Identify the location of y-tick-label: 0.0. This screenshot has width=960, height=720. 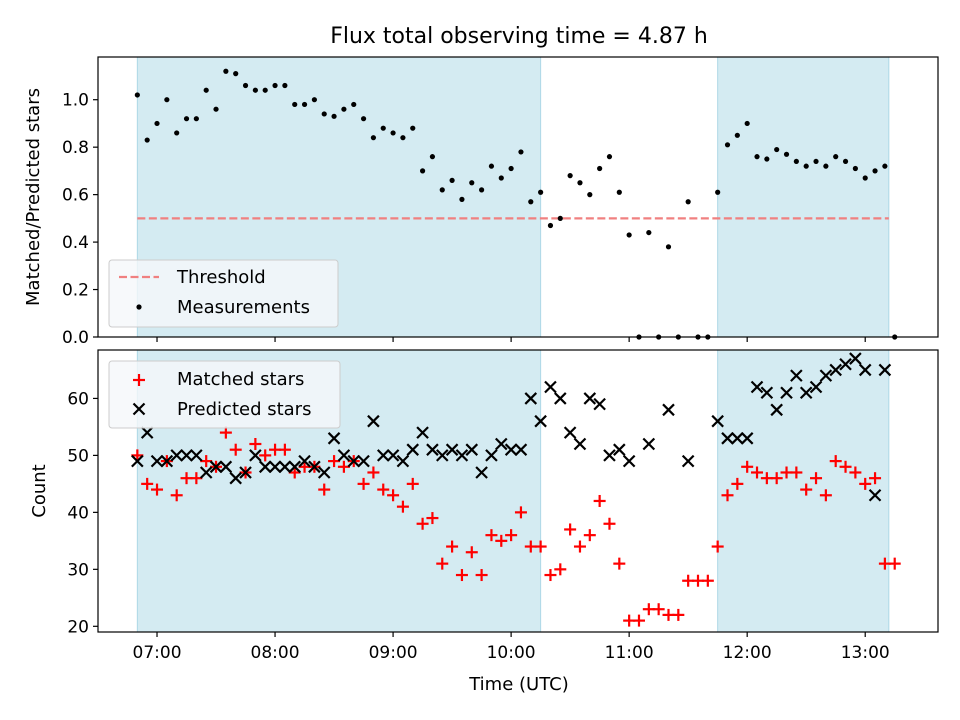
(75, 338).